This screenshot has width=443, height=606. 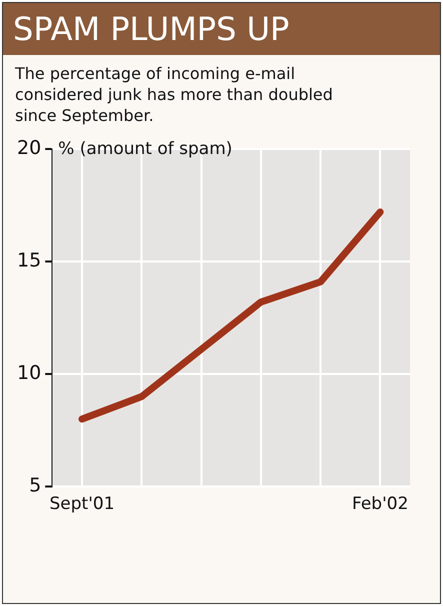 I want to click on y-tick-label: 20, so click(x=29, y=147).